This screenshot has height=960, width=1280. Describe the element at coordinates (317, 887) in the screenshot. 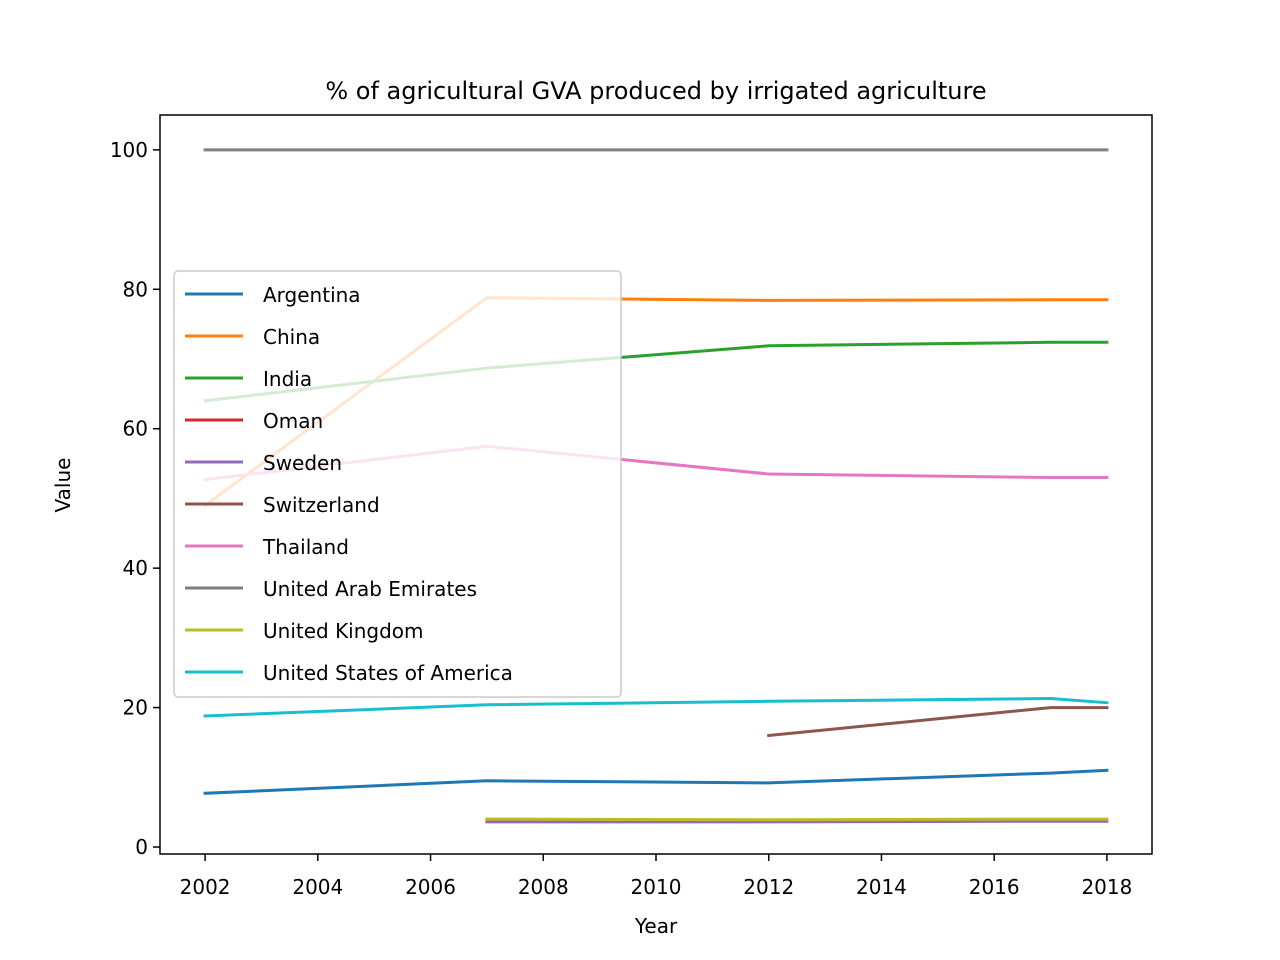

I see `x-tick-label: 2004` at that location.